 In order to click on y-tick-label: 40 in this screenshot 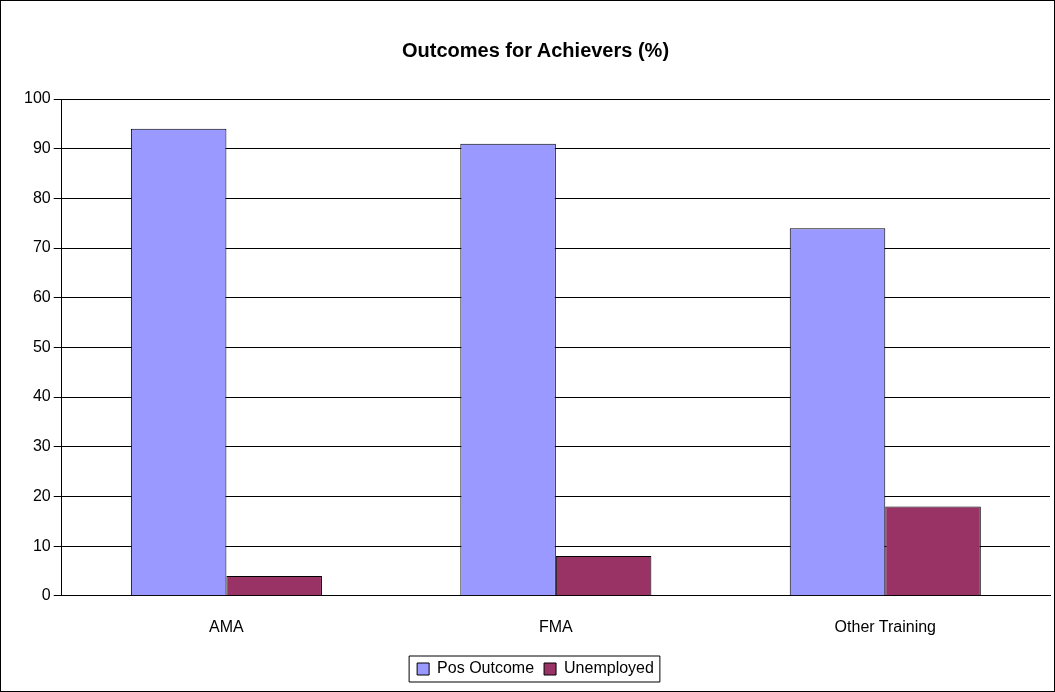, I will do `click(41, 396)`.